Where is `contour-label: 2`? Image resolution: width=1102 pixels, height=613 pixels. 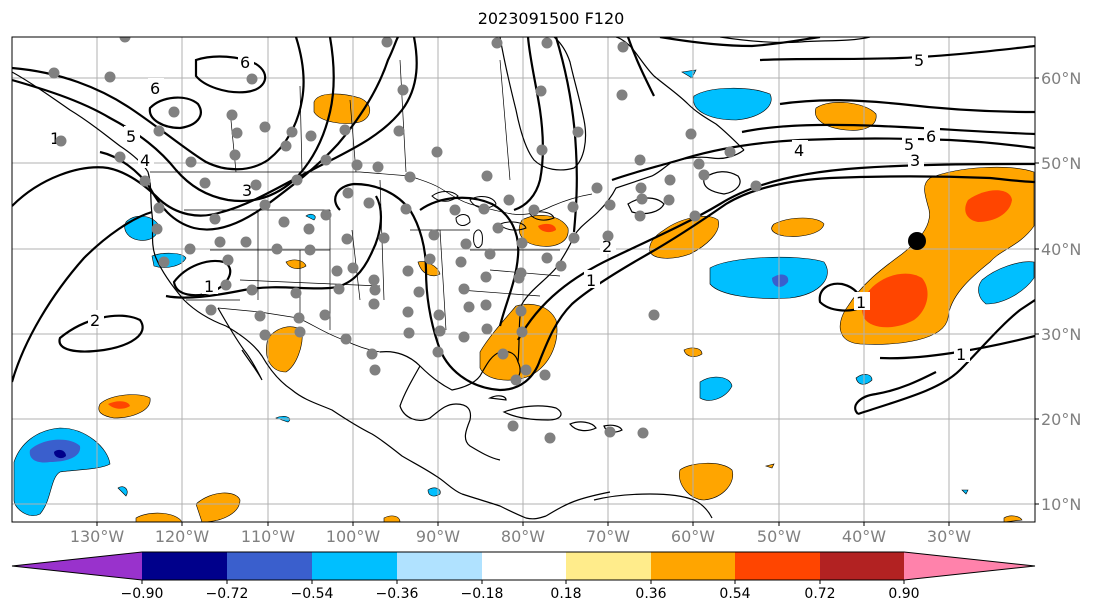 contour-label: 2 is located at coordinates (607, 246).